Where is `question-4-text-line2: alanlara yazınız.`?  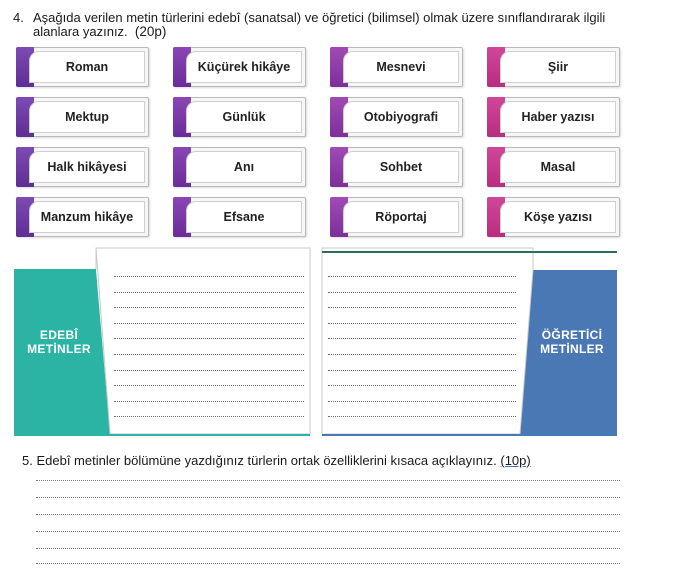 question-4-text-line2: alanlara yazınız. is located at coordinates (80, 31).